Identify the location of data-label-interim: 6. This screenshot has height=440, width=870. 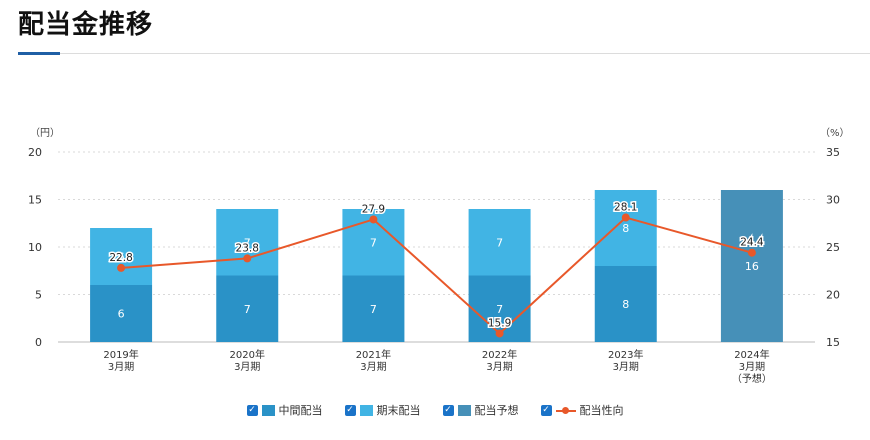
(121, 314).